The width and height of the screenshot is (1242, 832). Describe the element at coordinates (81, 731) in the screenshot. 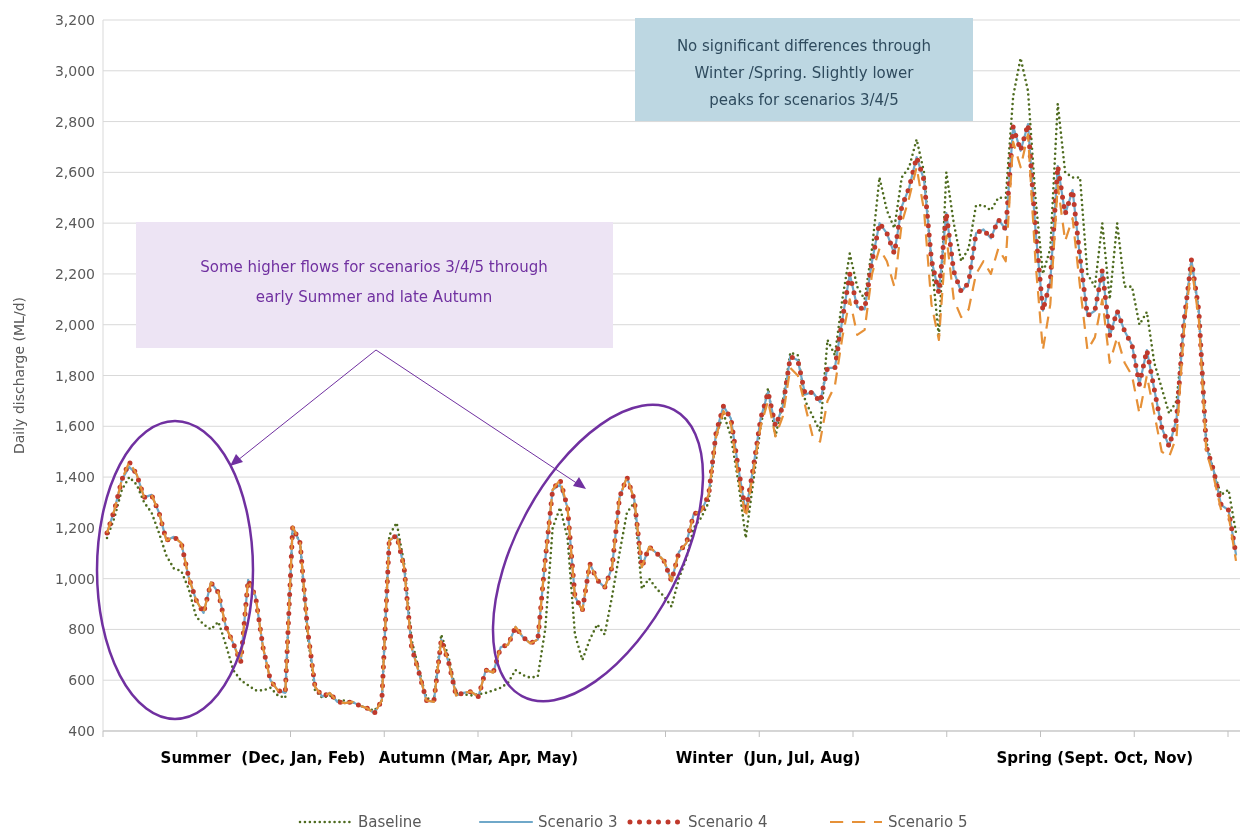

I see `y-tick-label: 400` at that location.